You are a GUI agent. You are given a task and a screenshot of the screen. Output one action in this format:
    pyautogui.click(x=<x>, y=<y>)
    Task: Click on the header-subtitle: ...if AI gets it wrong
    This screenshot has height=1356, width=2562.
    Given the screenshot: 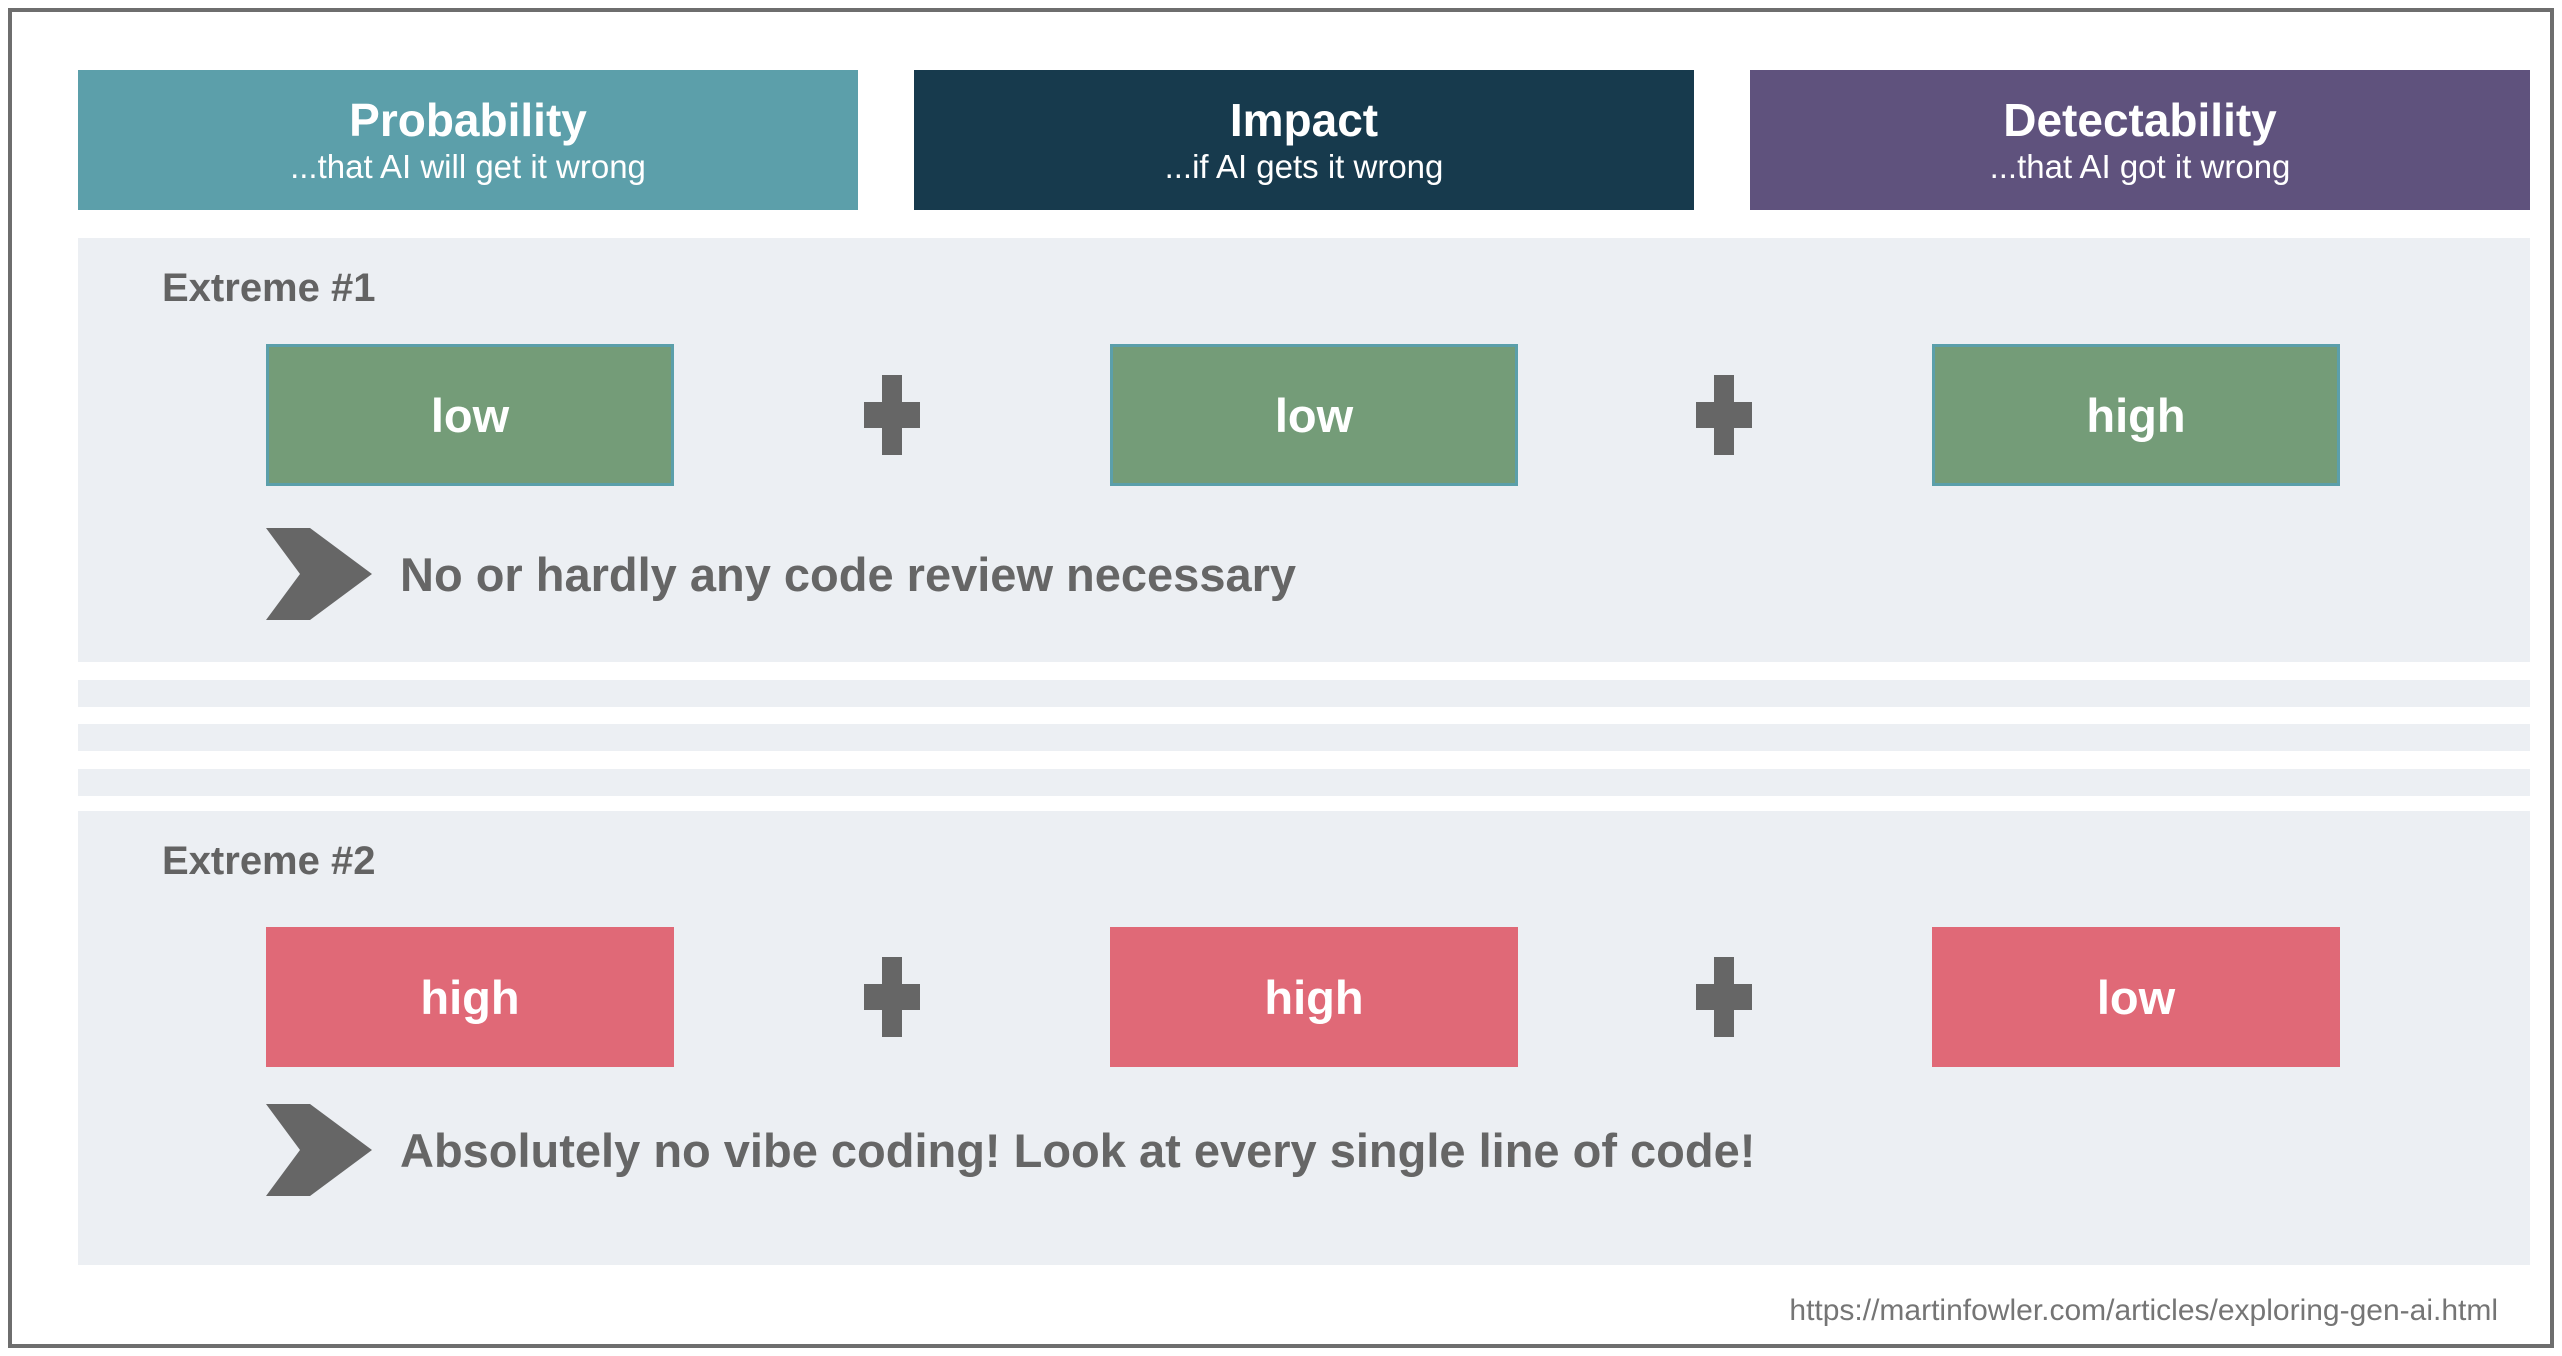 What is the action you would take?
    pyautogui.click(x=1304, y=166)
    